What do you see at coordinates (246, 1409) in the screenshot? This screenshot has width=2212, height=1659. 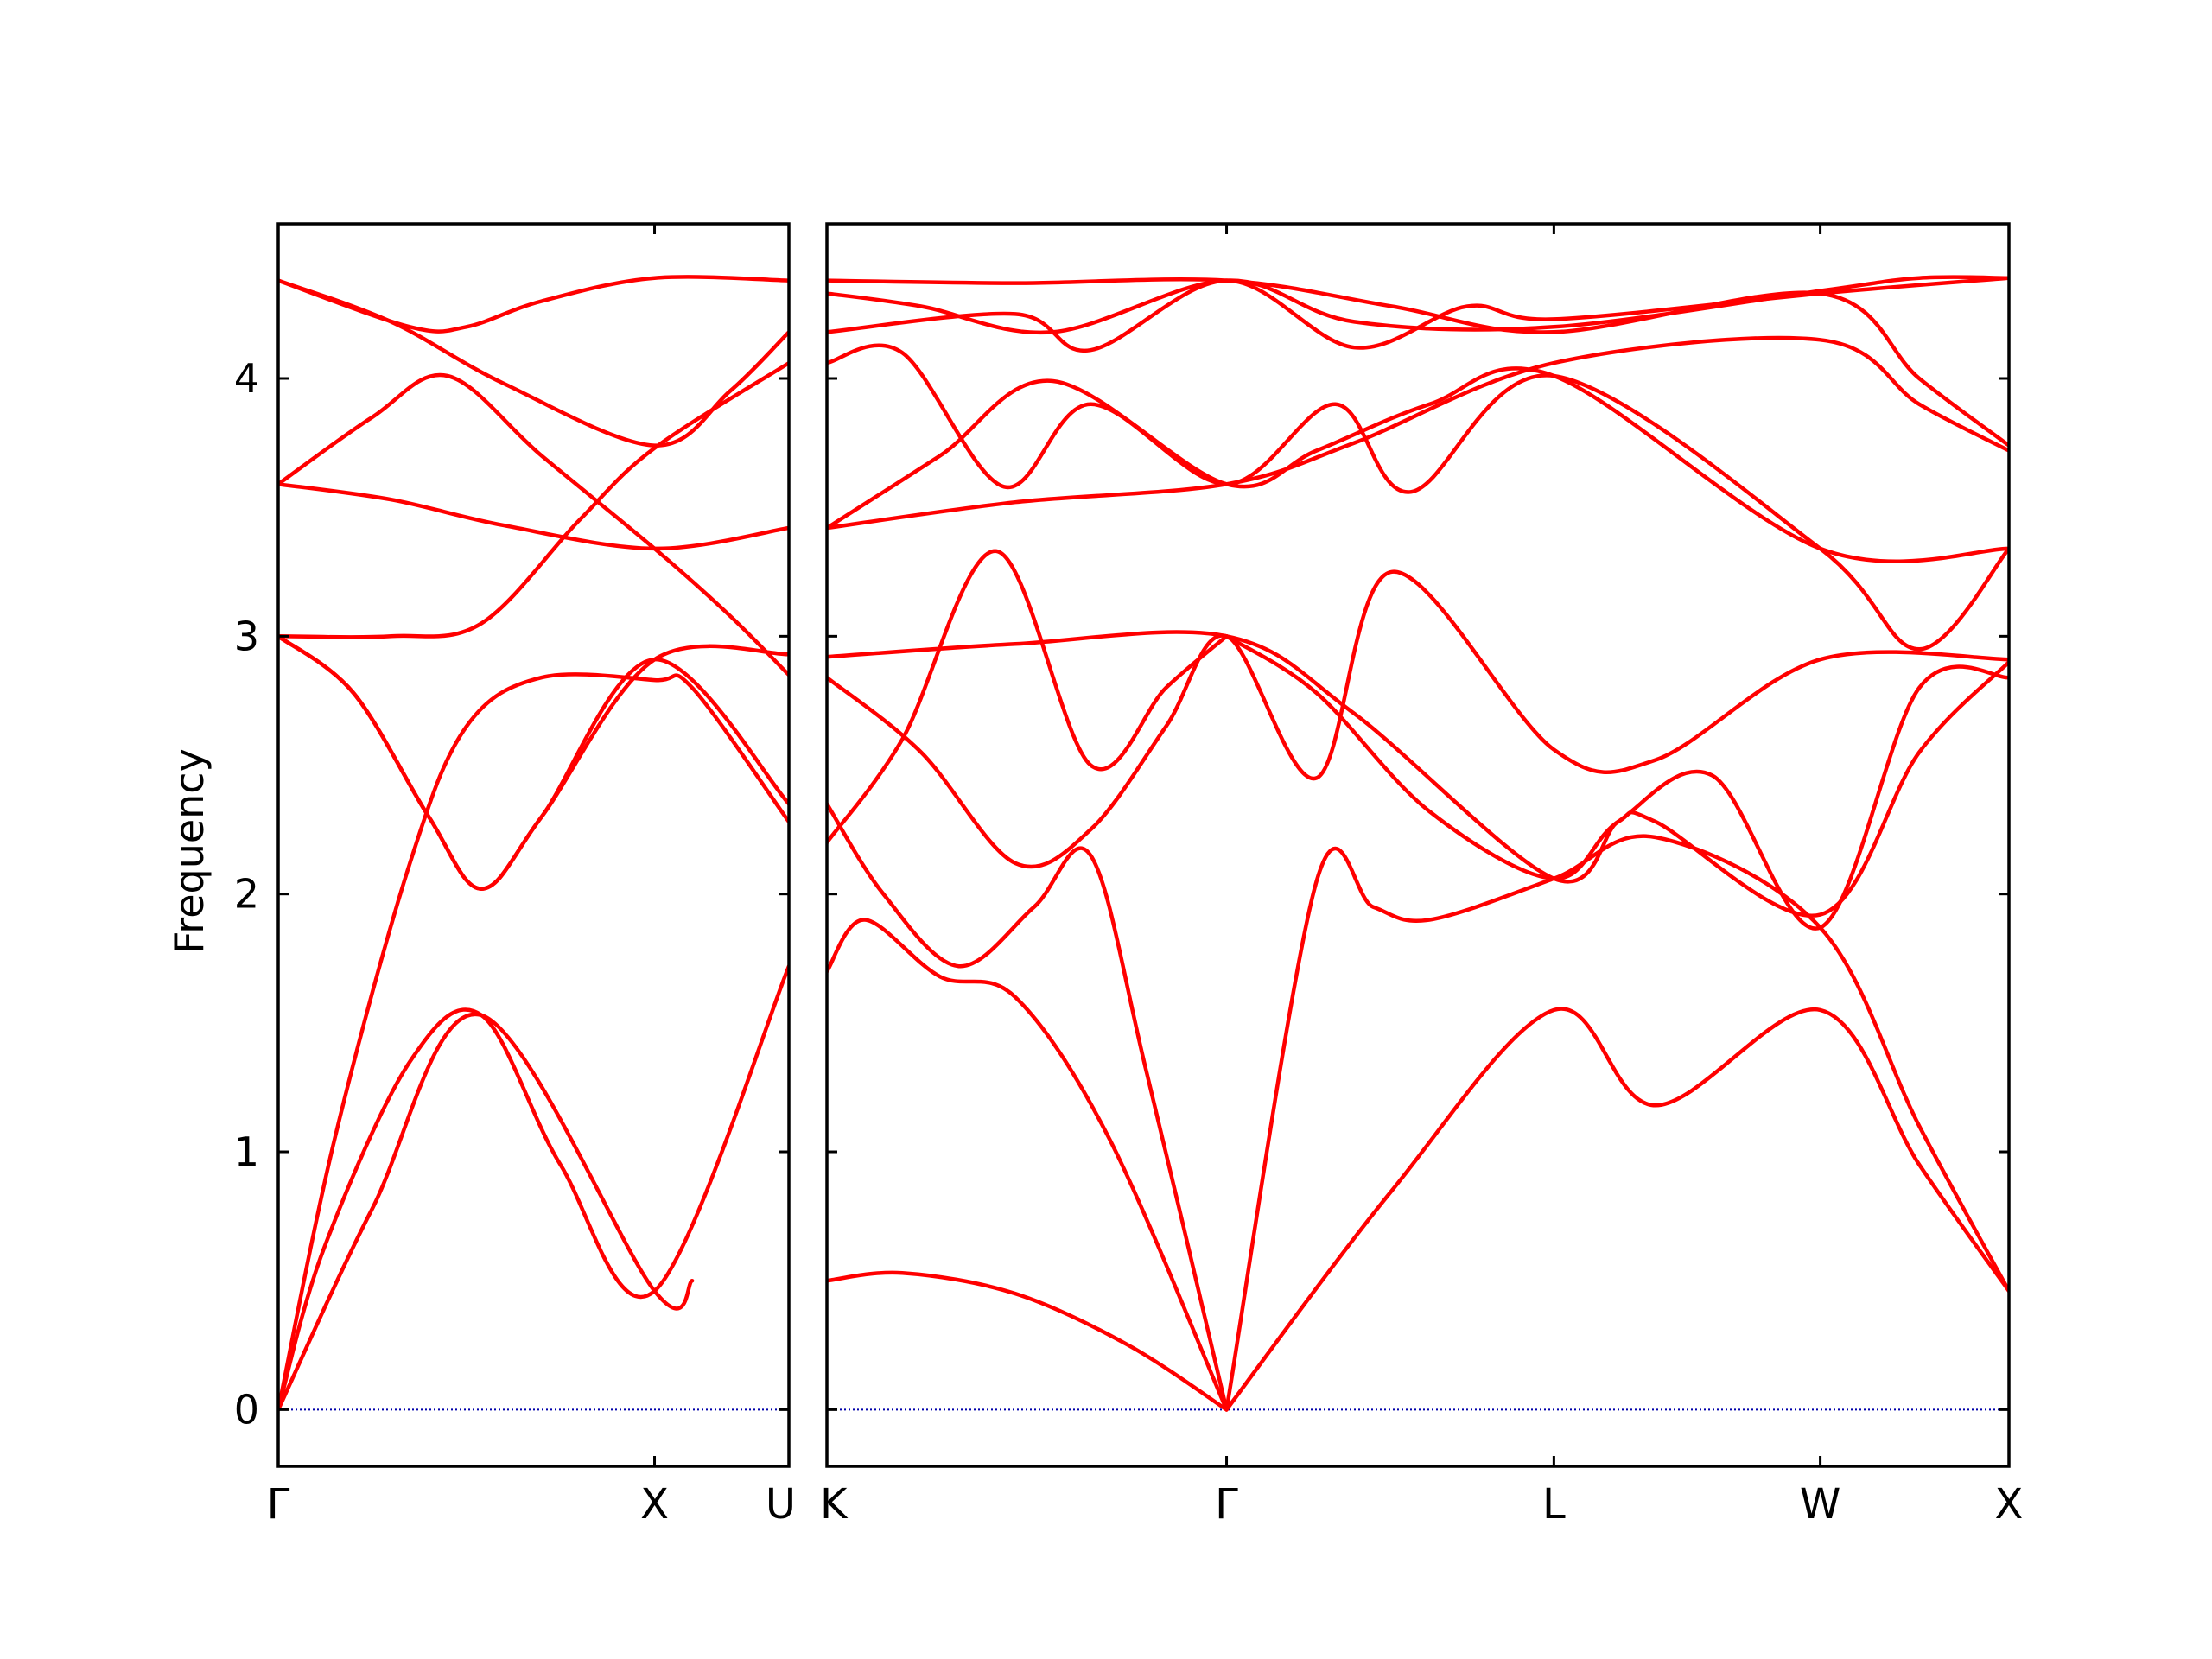 I see `y-tick-label: 0` at bounding box center [246, 1409].